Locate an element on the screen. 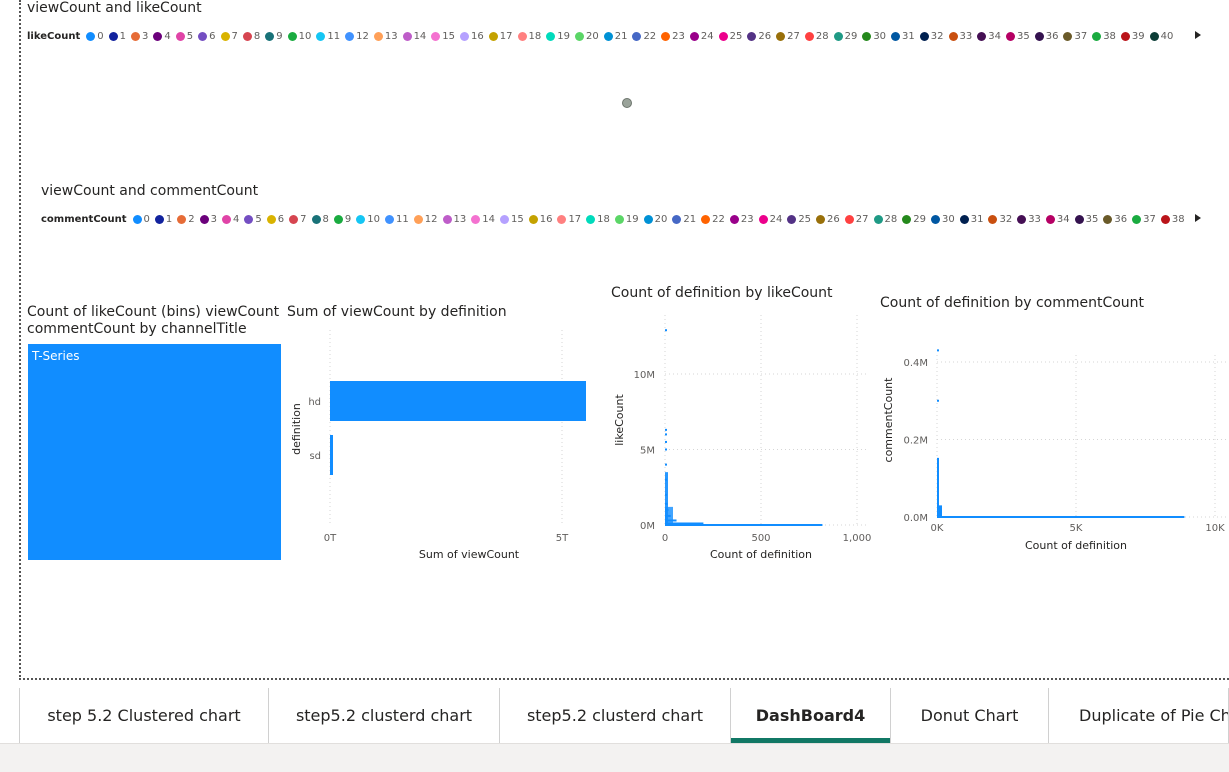 This screenshot has width=1229, height=772. tab-step5-2-clusterd-chart-2: step5.2 clusterd chart is located at coordinates (615, 715).